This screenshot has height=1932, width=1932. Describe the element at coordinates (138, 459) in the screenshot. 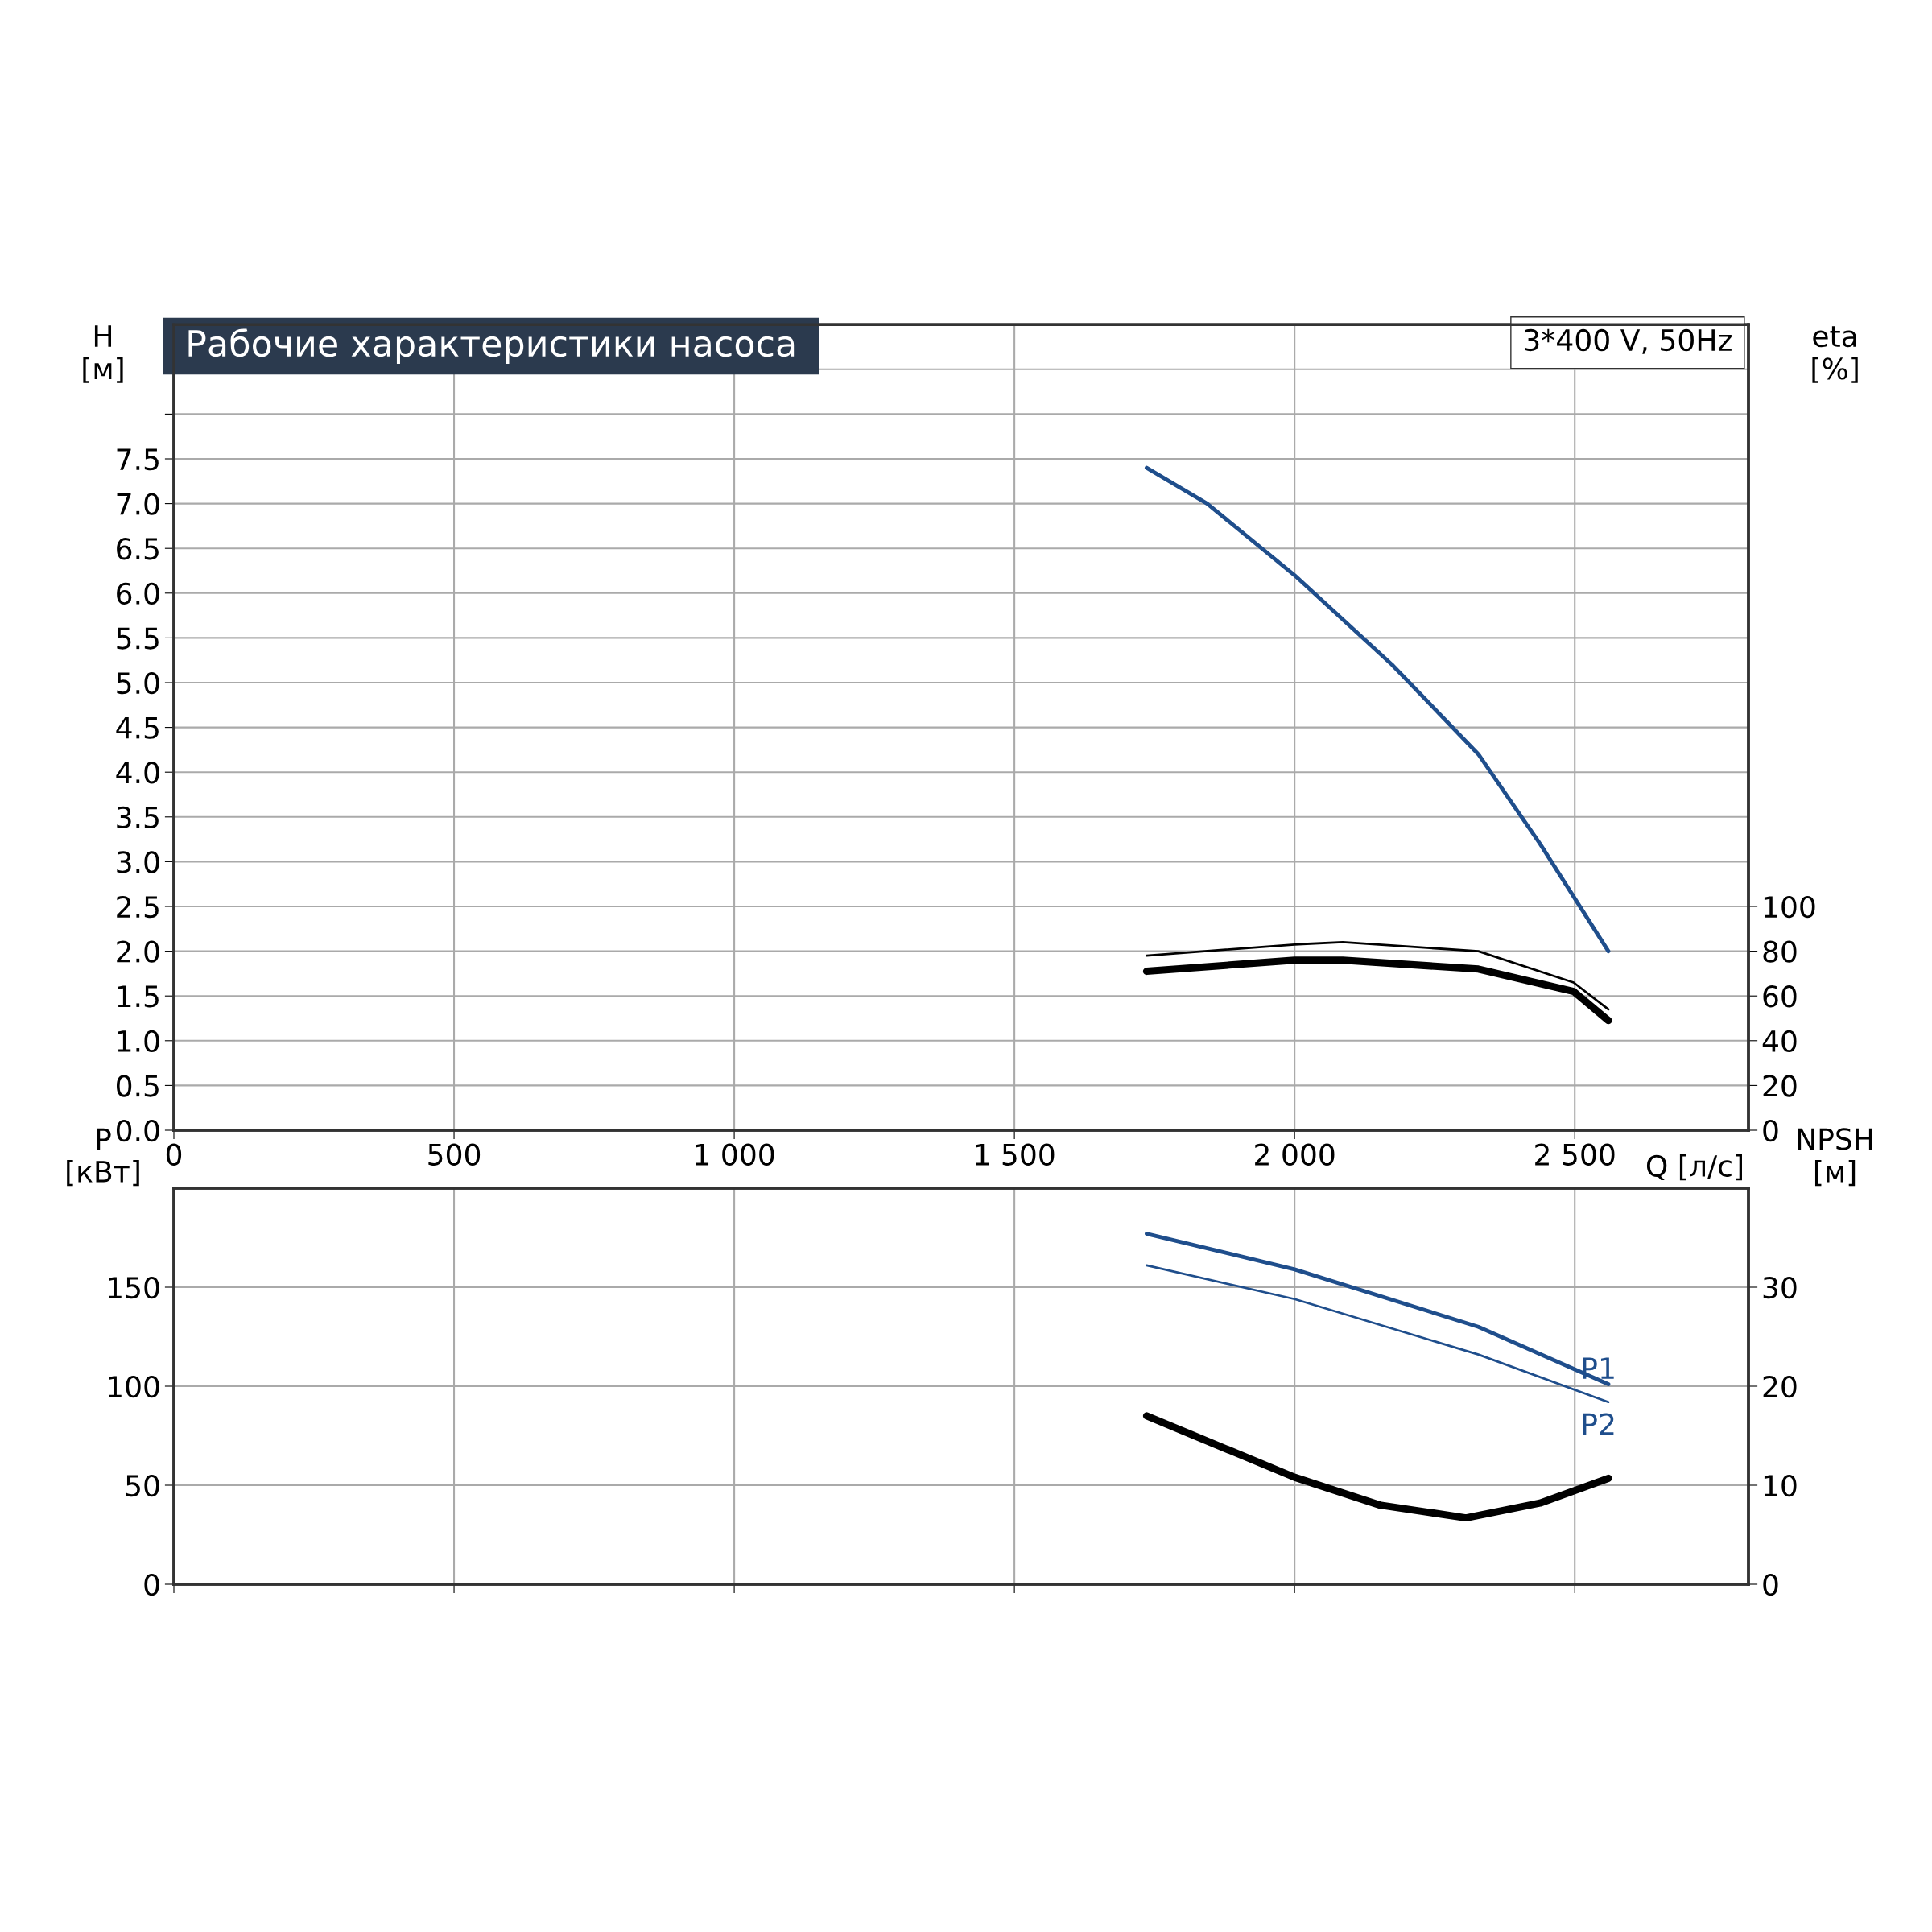

I see `y-tick-label: 7.5` at that location.